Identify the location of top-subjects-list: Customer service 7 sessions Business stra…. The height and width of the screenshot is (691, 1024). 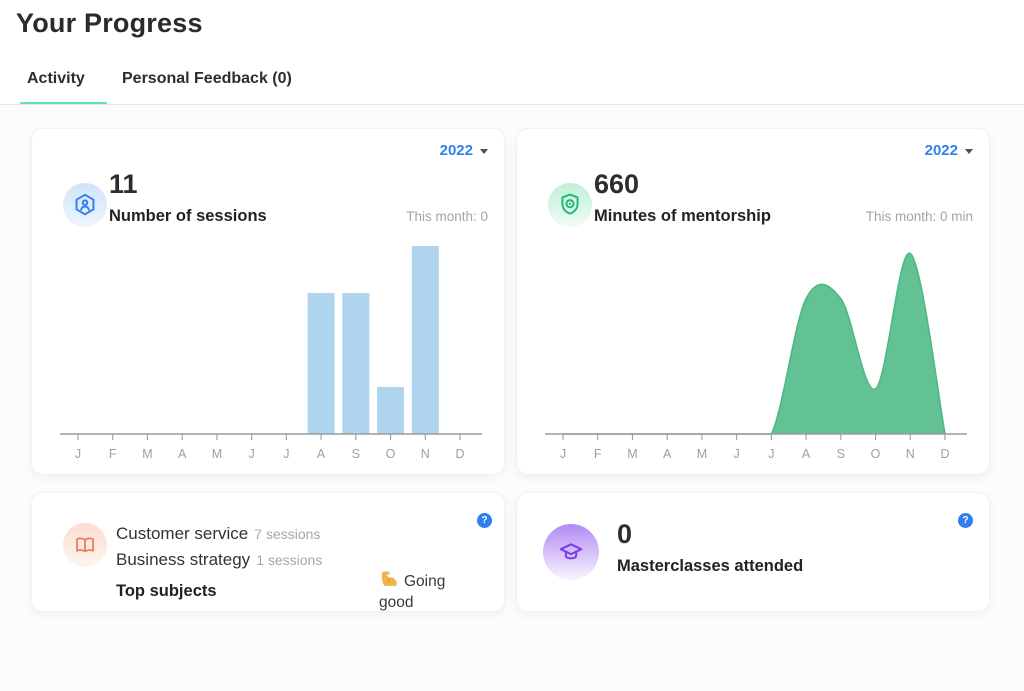
(219, 561).